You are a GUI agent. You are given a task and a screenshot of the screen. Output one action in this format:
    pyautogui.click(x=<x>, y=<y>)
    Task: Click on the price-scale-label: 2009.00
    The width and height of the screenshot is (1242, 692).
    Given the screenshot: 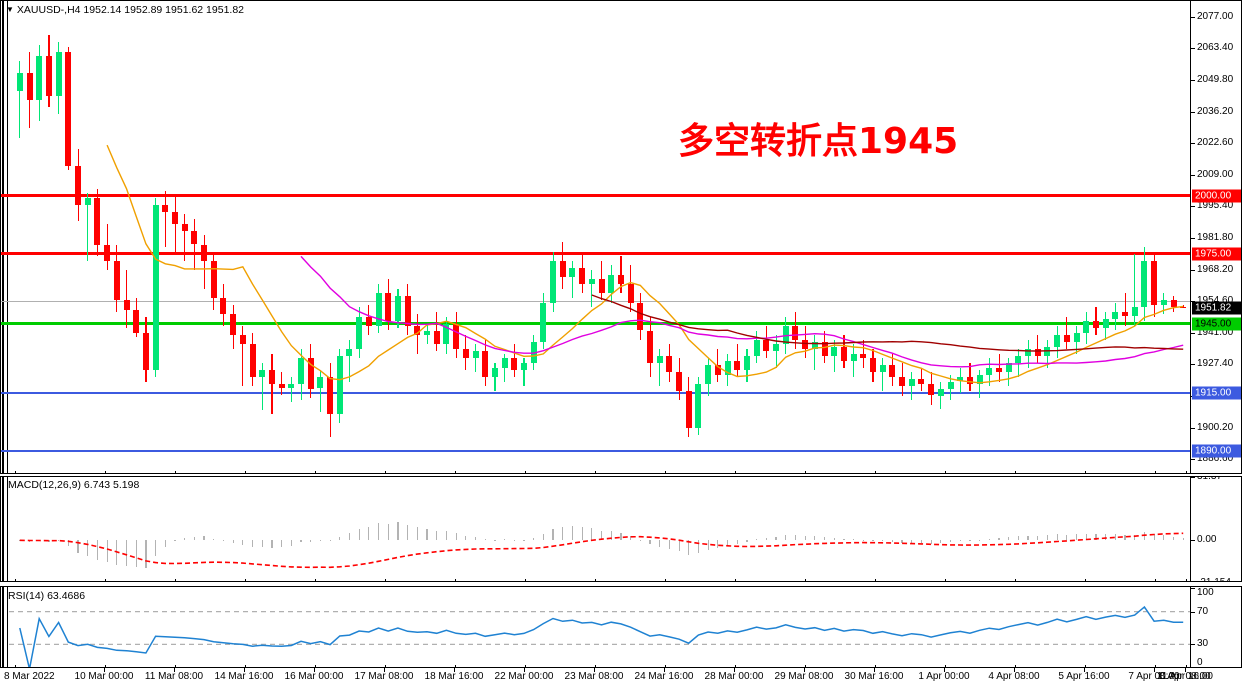 What is the action you would take?
    pyautogui.click(x=1215, y=174)
    